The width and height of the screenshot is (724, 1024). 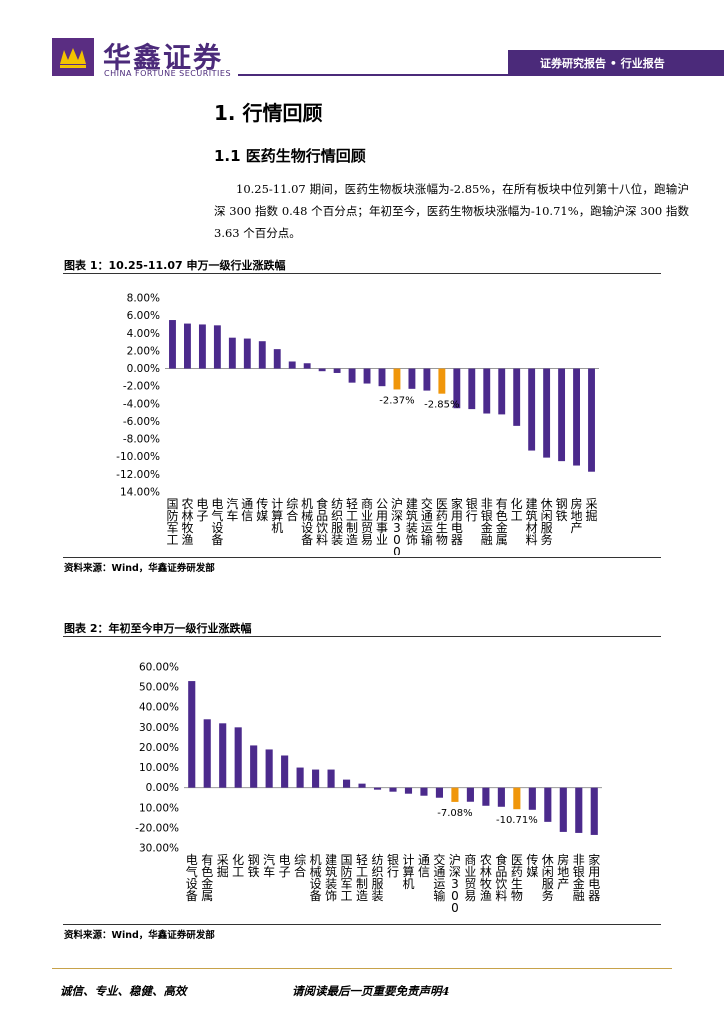 I want to click on data-label: -10.71%, so click(x=517, y=820).